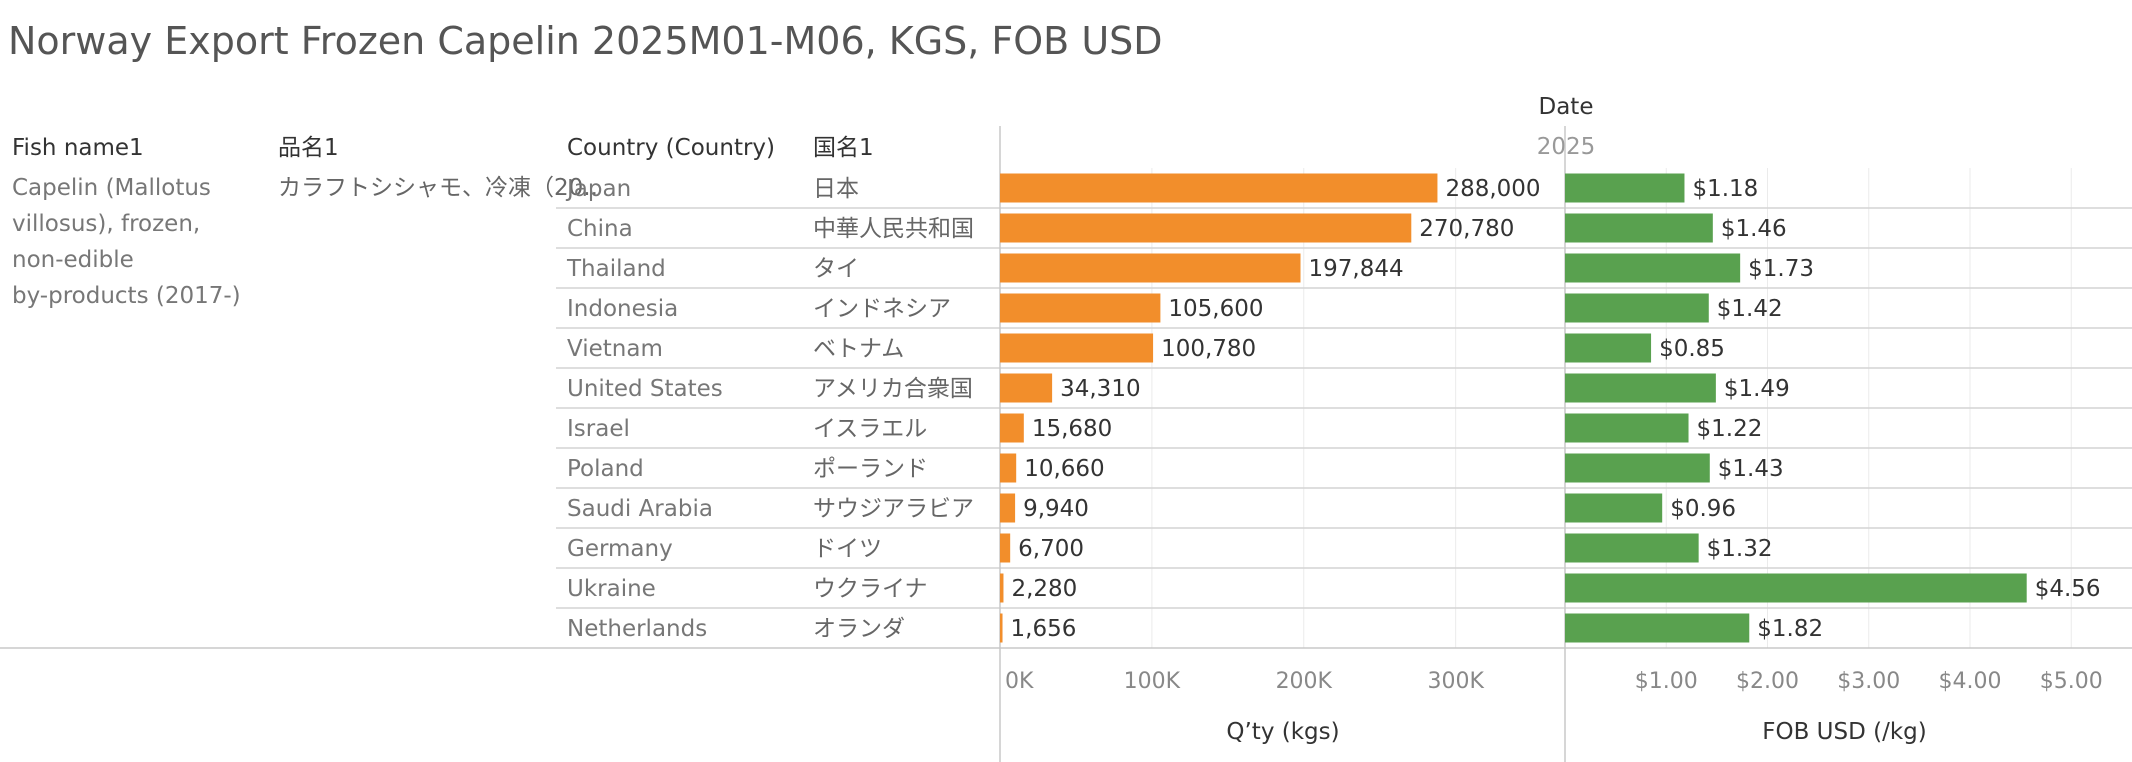 The width and height of the screenshot is (2132, 762). What do you see at coordinates (893, 229) in the screenshot?
I see `country-label-jp: 中華人民共和国` at bounding box center [893, 229].